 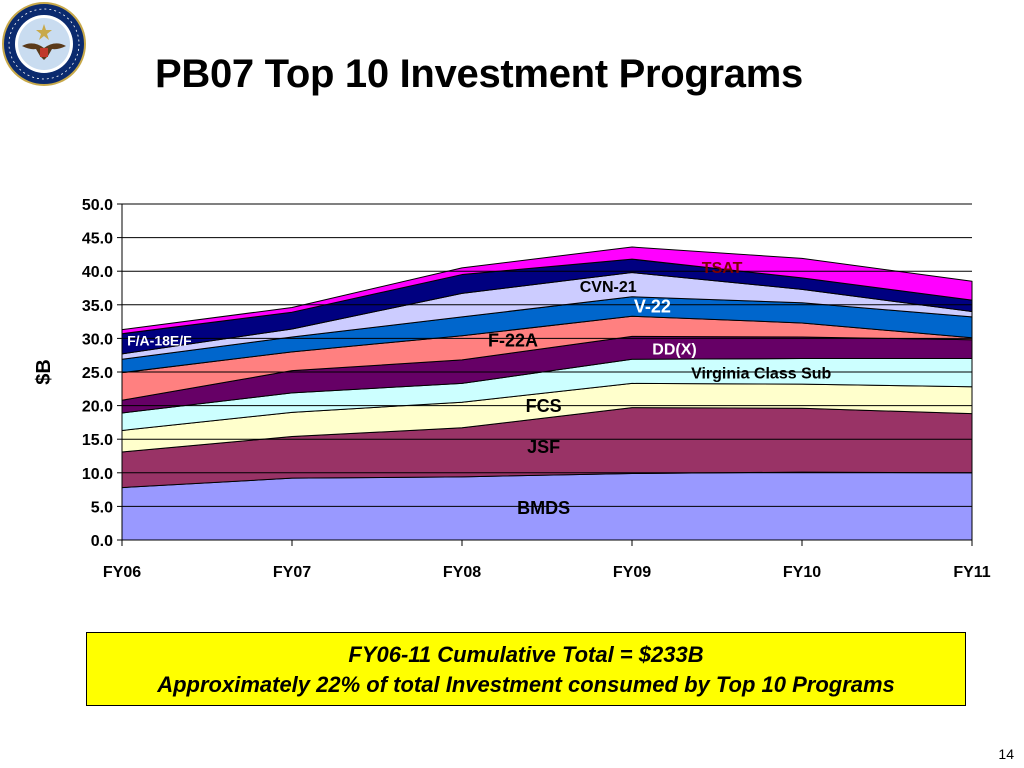 I want to click on y-tick-label: 50.0, so click(x=97, y=205).